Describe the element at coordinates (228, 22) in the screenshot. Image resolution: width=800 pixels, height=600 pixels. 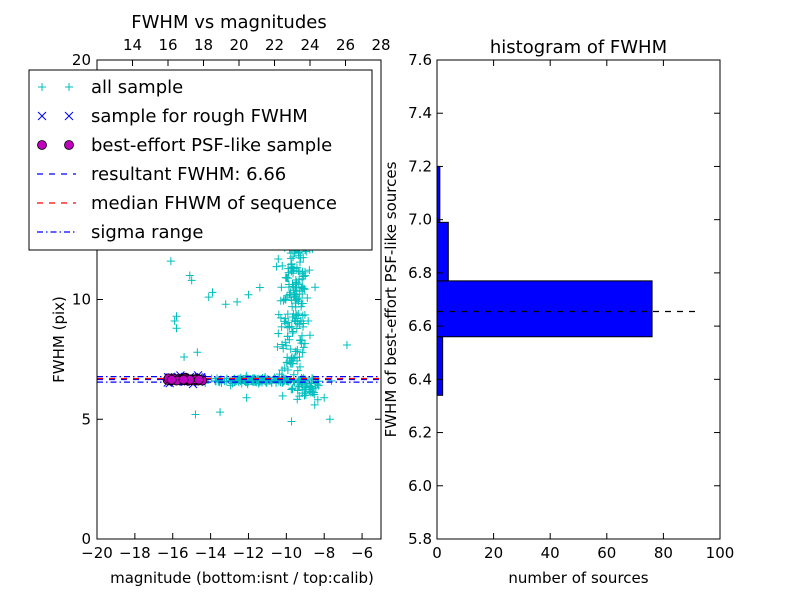
I see `scatter-title: FWHM vs magnitudes` at that location.